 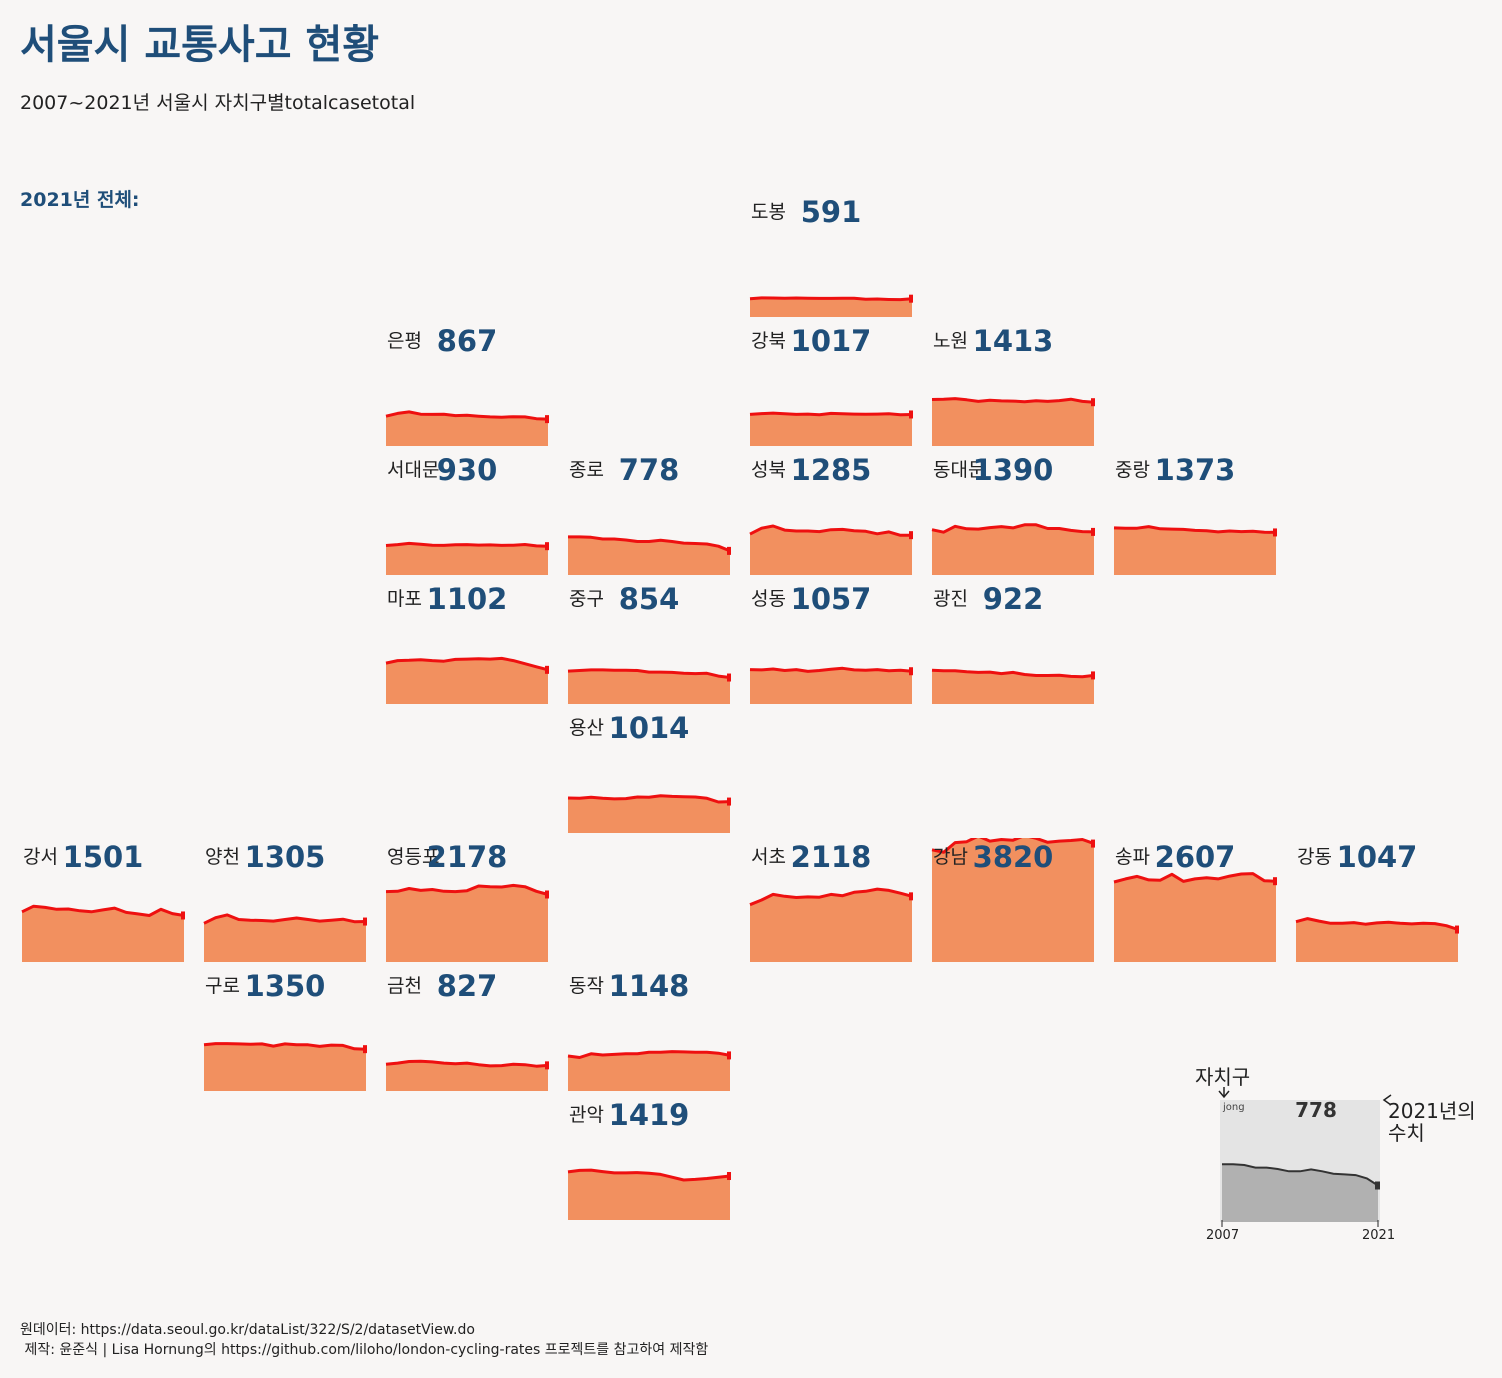 I want to click on district-name: 종로, so click(x=586, y=470).